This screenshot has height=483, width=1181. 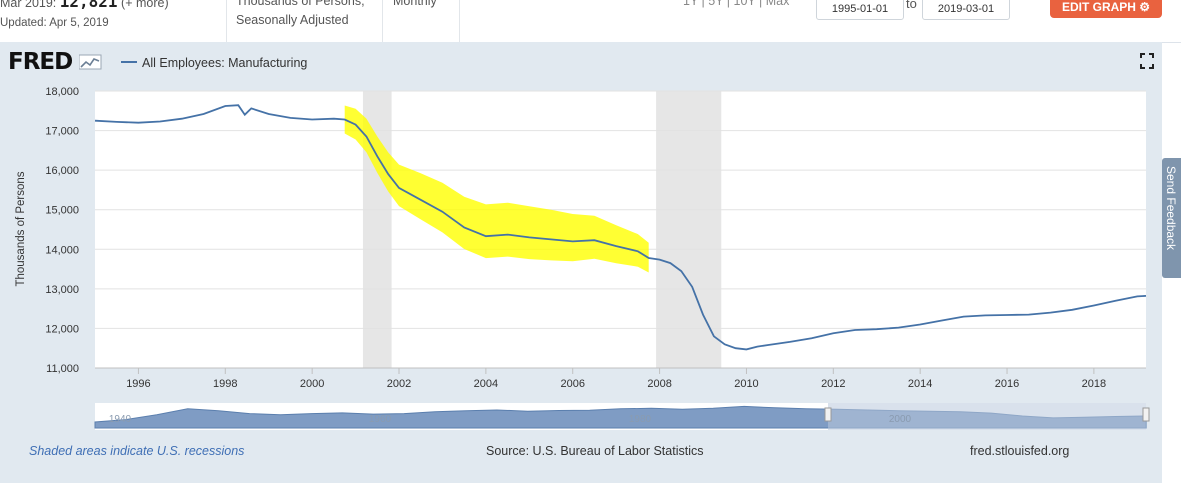 What do you see at coordinates (572, 384) in the screenshot?
I see `x-tick-label: 2006` at bounding box center [572, 384].